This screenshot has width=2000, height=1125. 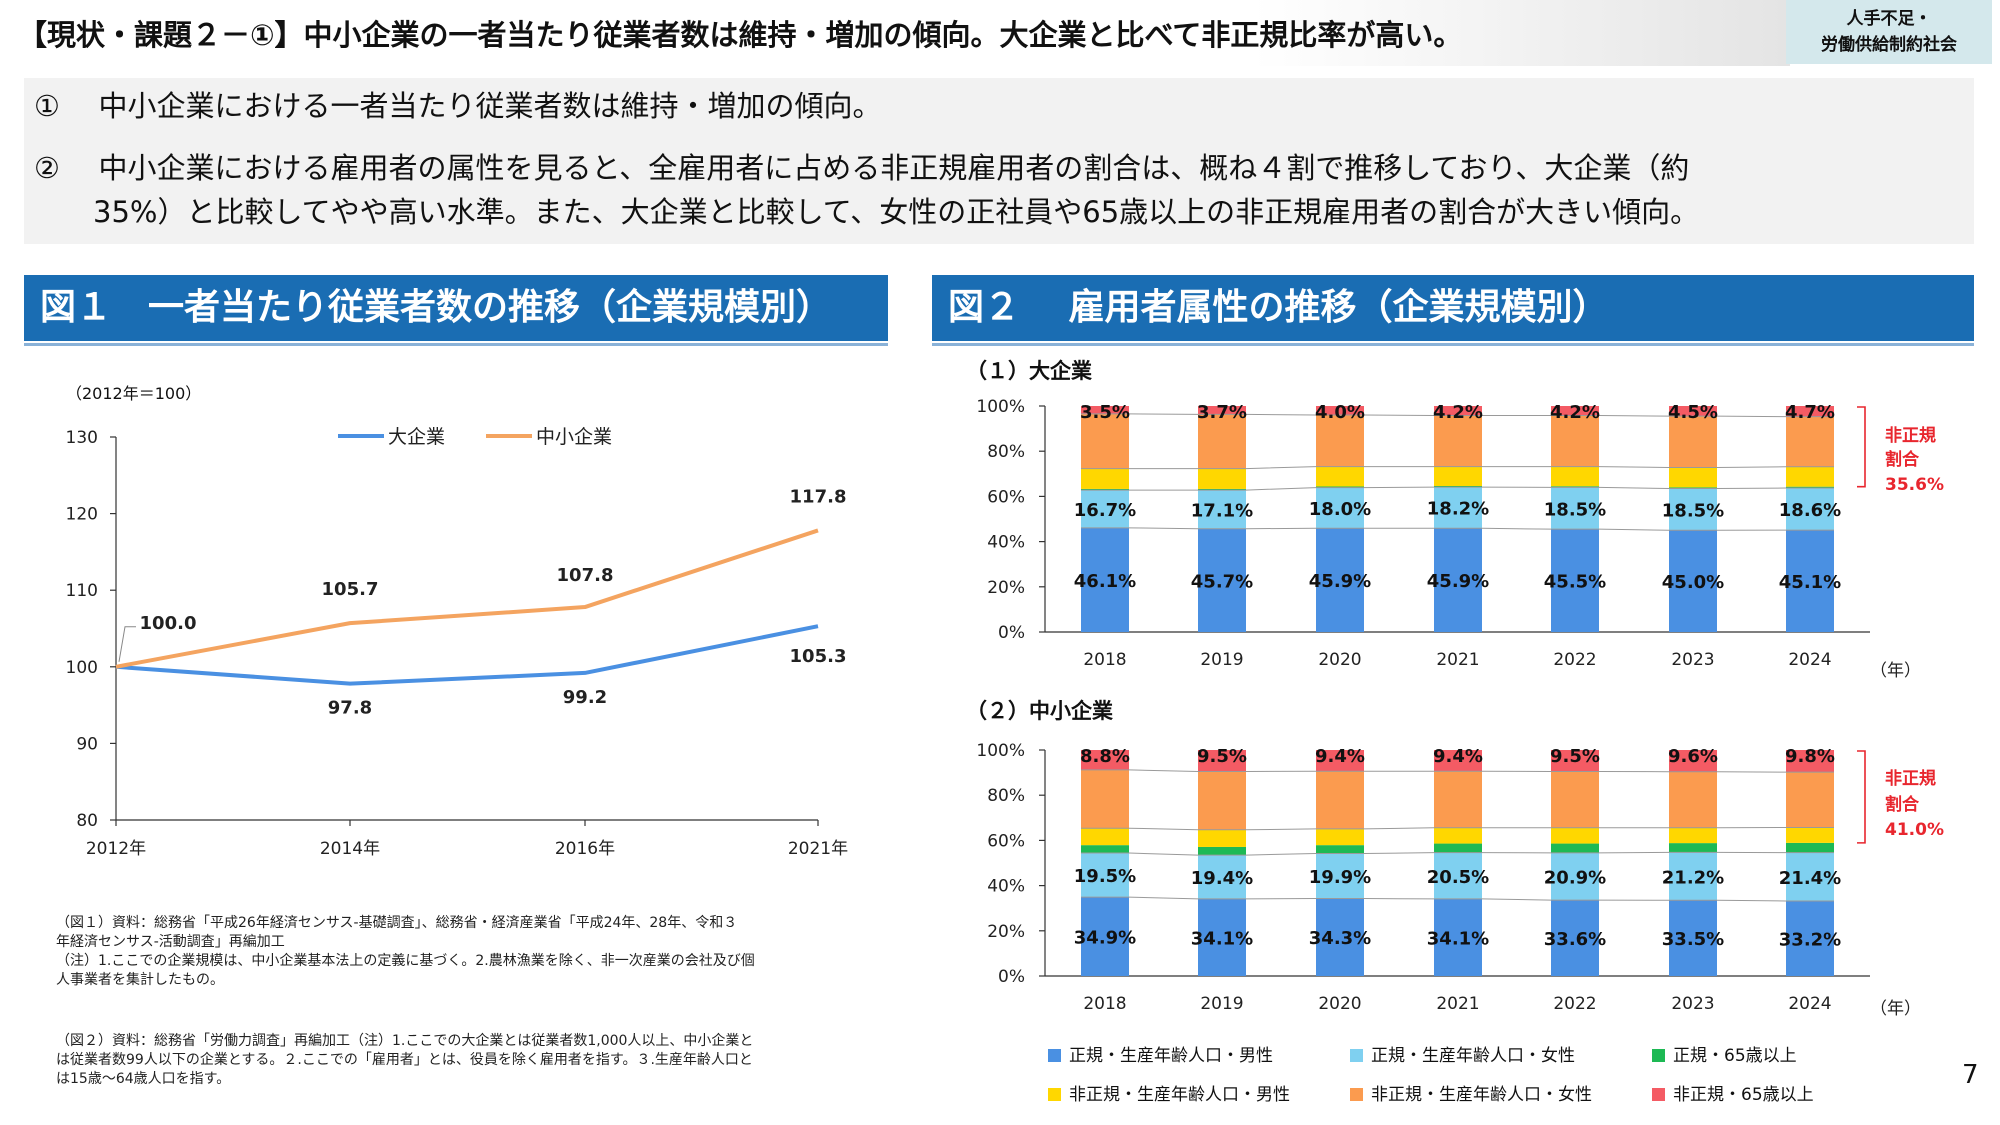 What do you see at coordinates (416, 437) in the screenshot?
I see `legend-label: 大企業` at bounding box center [416, 437].